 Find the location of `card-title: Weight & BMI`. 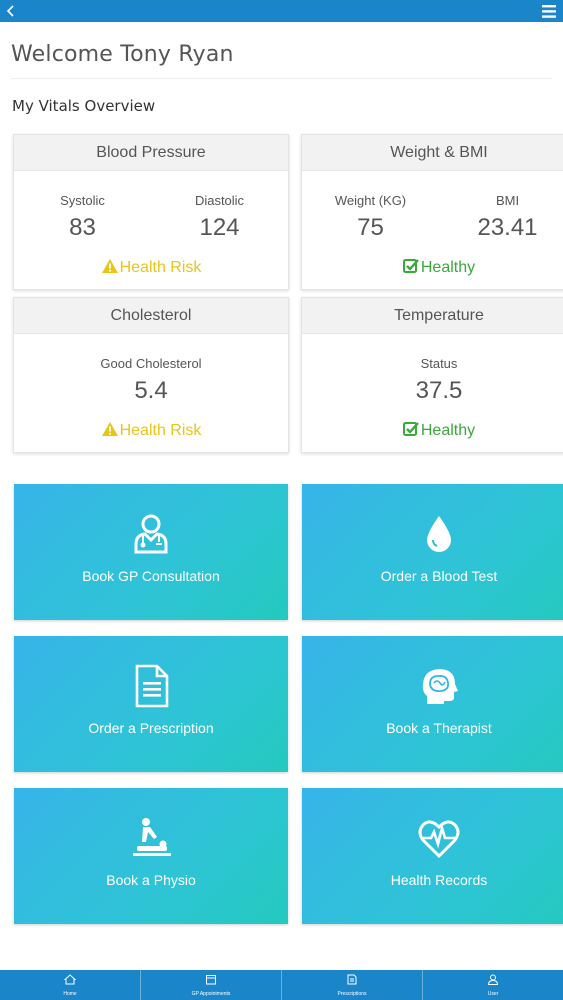

card-title: Weight & BMI is located at coordinates (432, 153).